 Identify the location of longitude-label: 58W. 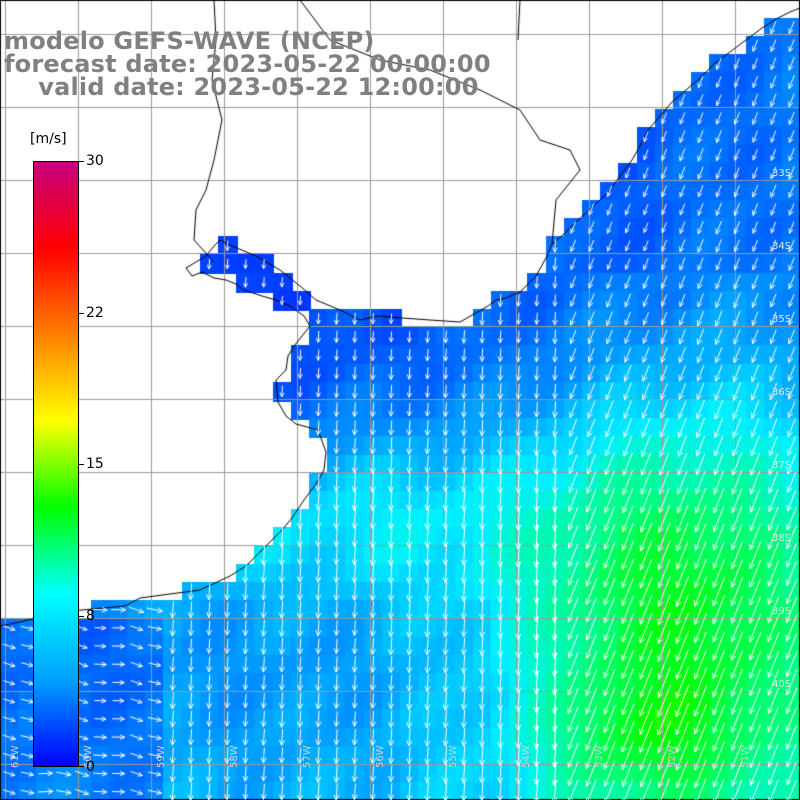
(234, 756).